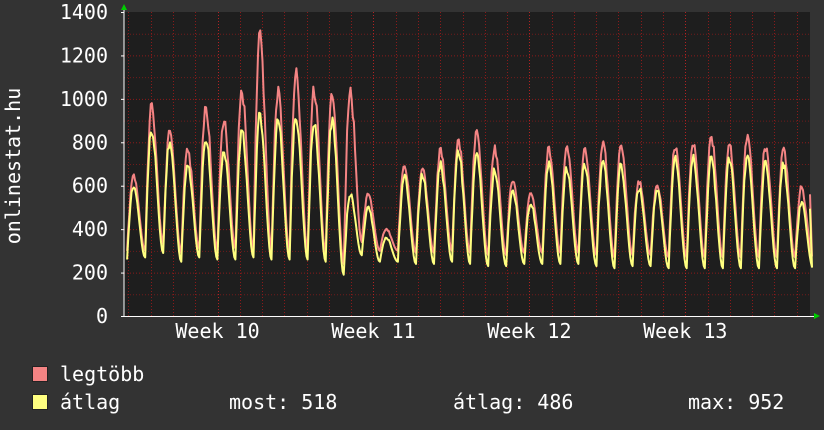  I want to click on x-tick-label: Week 10, so click(217, 331).